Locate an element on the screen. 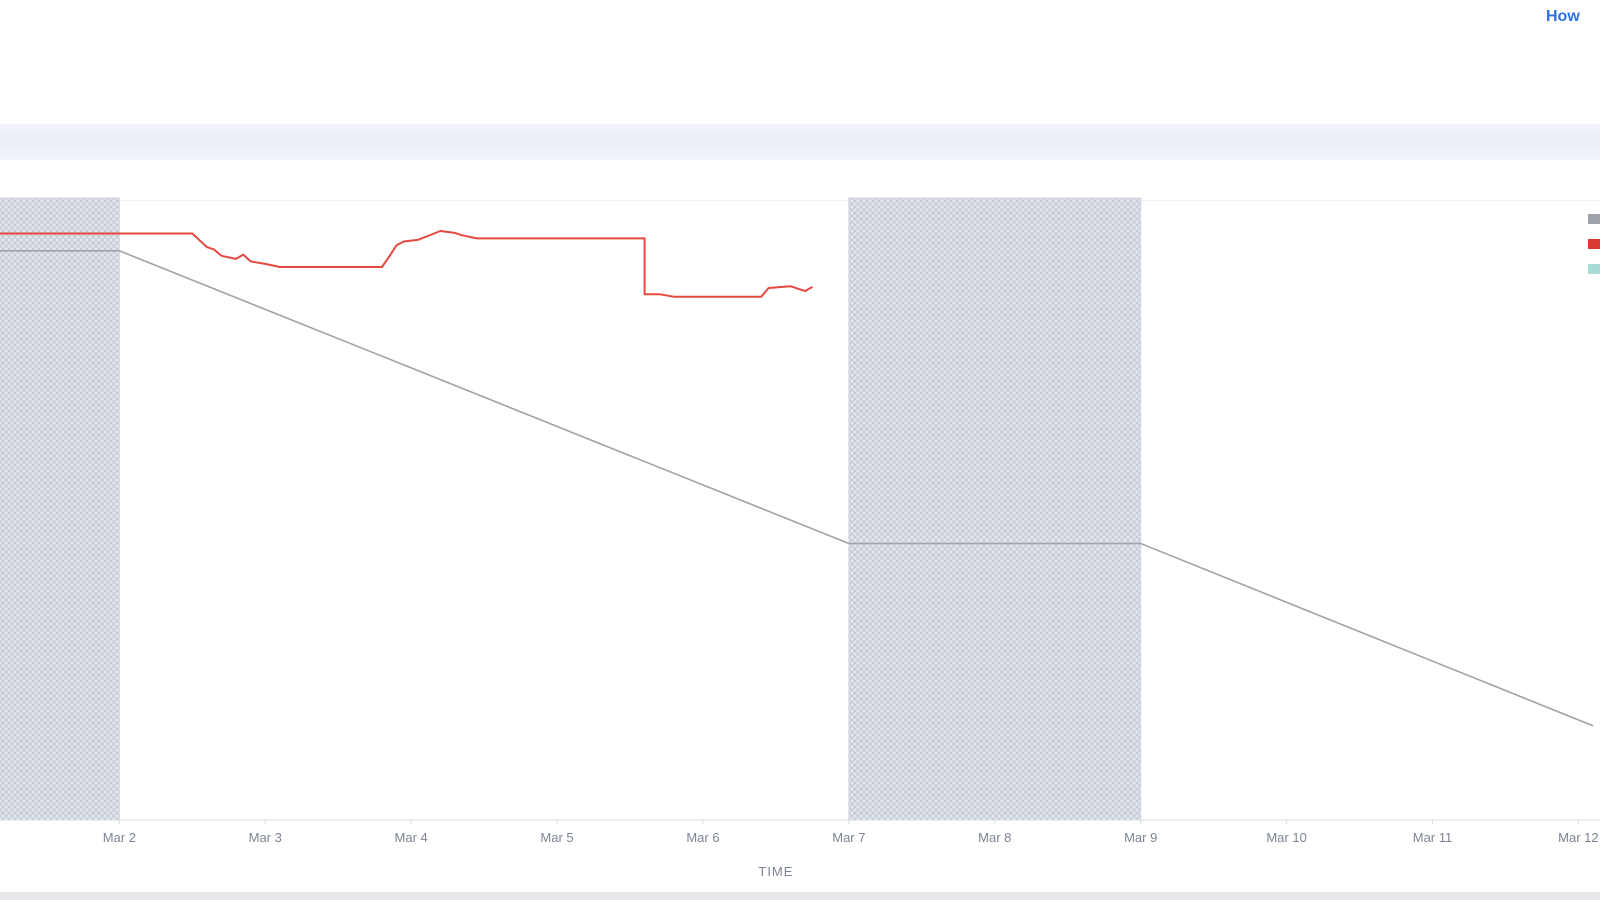  x-tick-label: Mar 10 is located at coordinates (1286, 837).